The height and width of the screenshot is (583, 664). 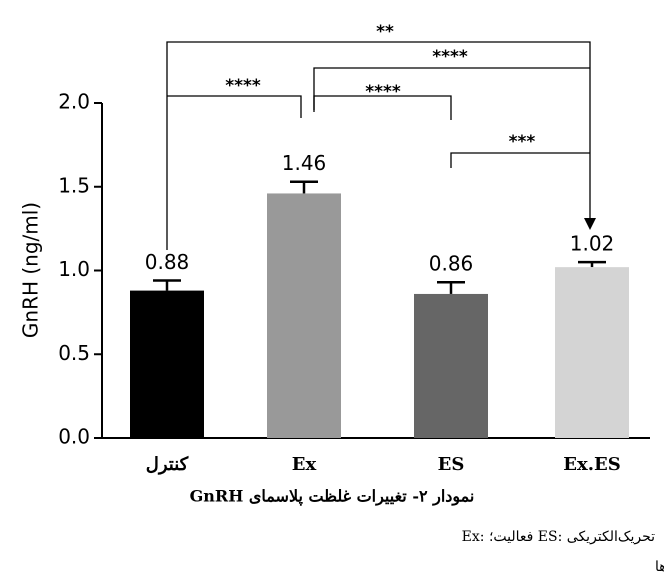 I want to click on value-label: 0.88, so click(x=167, y=262).